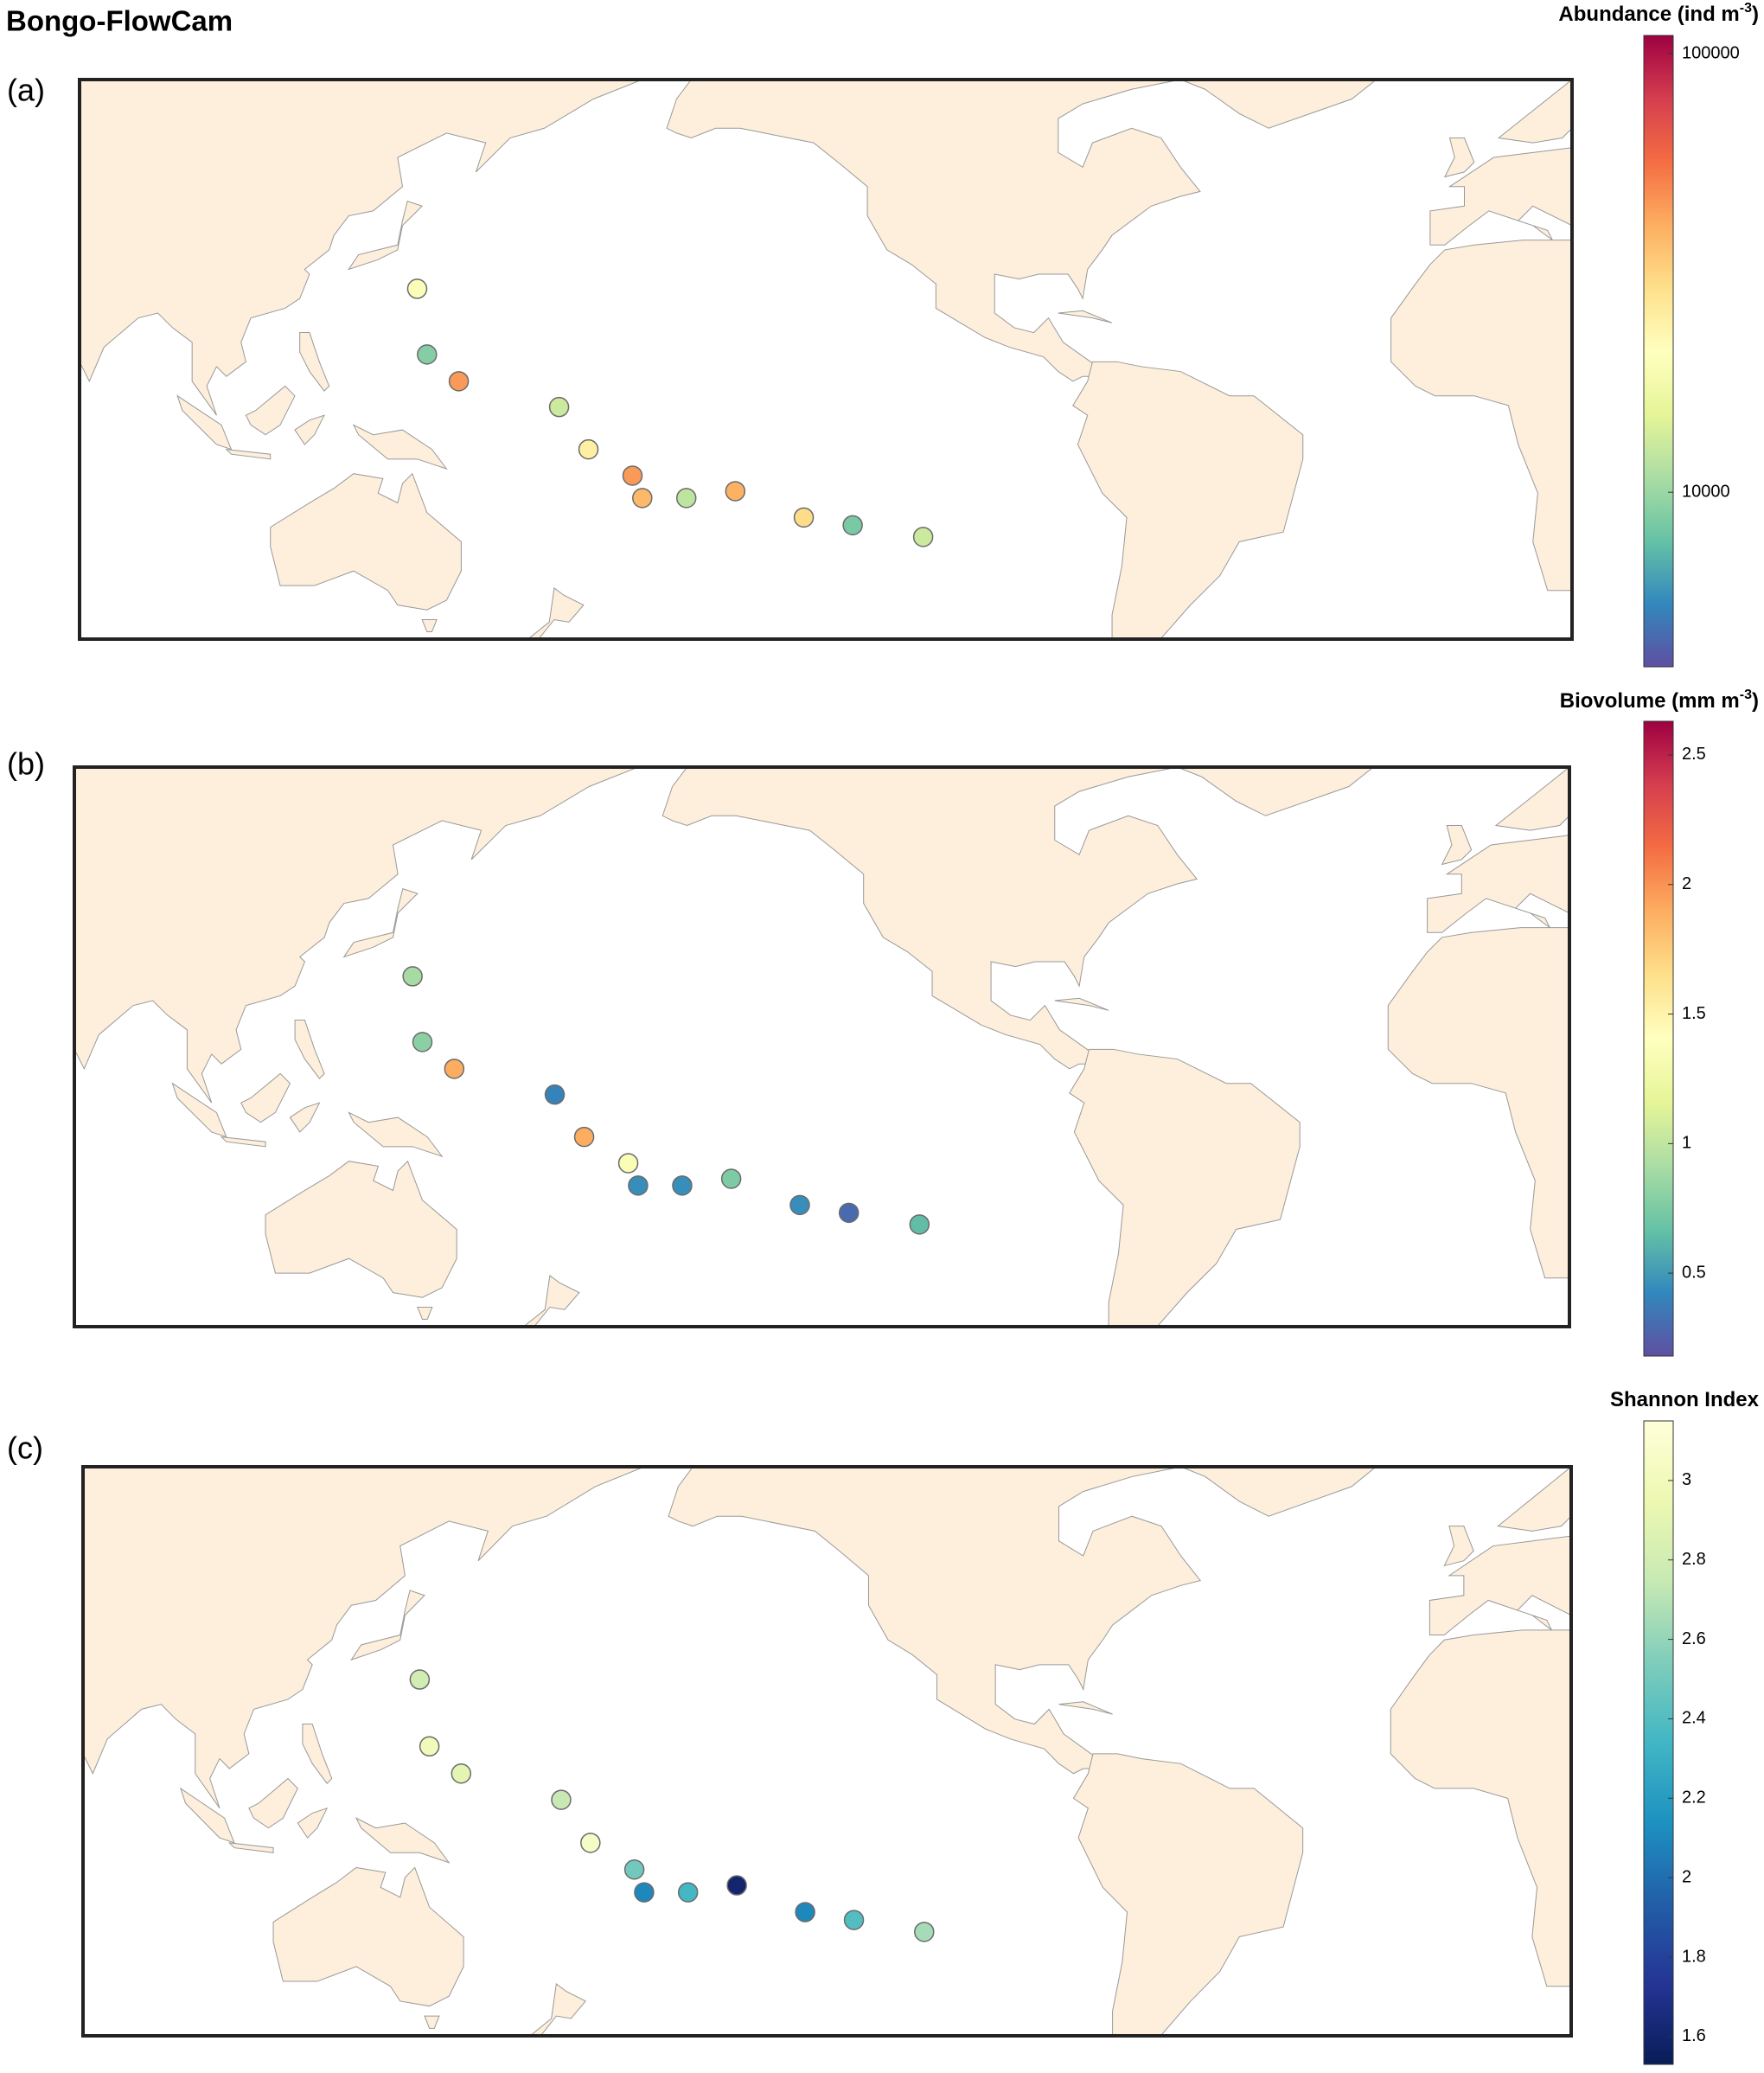 Image resolution: width=1764 pixels, height=2073 pixels. I want to click on colorbar-title: Biovolume (mm m-3), so click(1659, 700).